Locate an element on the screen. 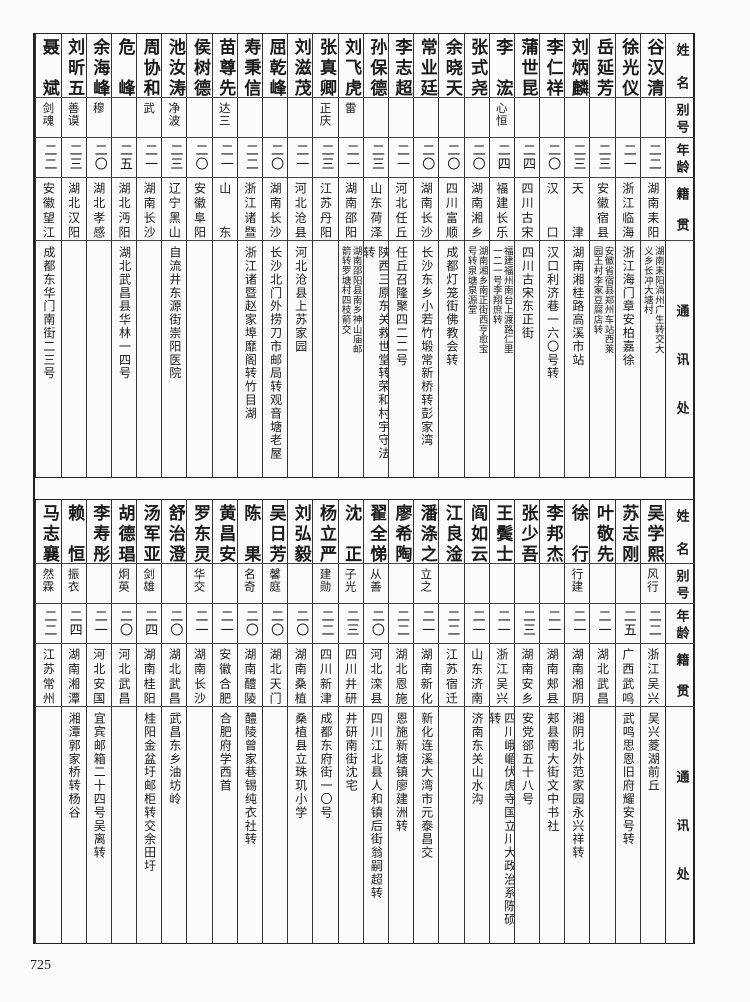  person-address-cell: 陕西三原东关救世堂转荣和村宇守法转 is located at coordinates (376, 359).